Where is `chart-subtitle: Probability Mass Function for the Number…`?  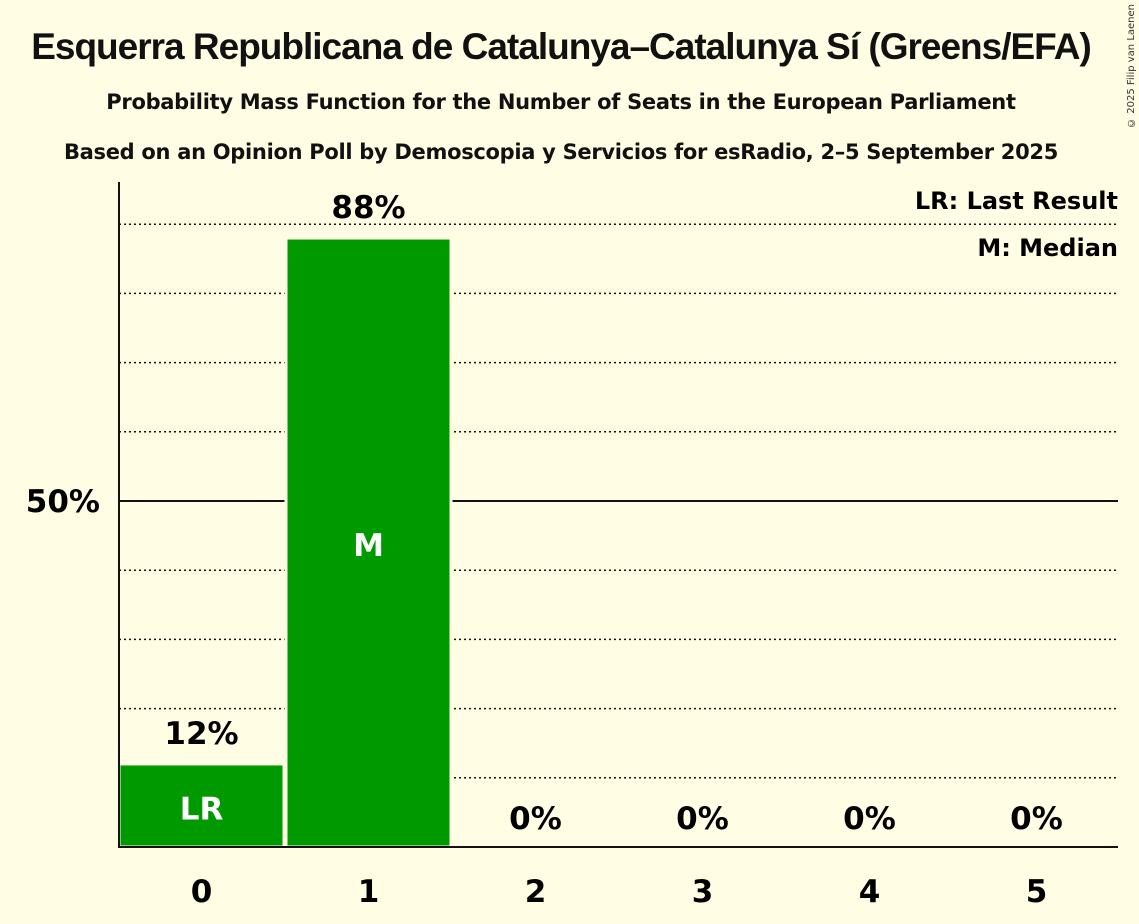
chart-subtitle: Probability Mass Function for the Number… is located at coordinates (561, 102).